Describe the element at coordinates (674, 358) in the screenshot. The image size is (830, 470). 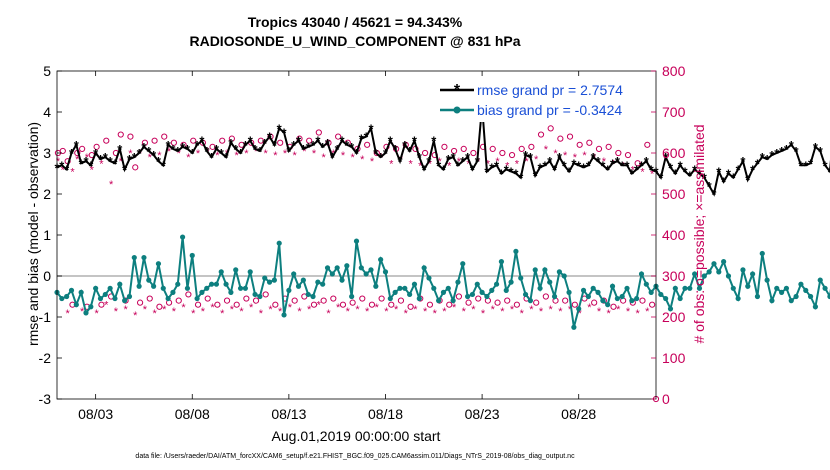
I see `y-right-tick-label: 100` at that location.